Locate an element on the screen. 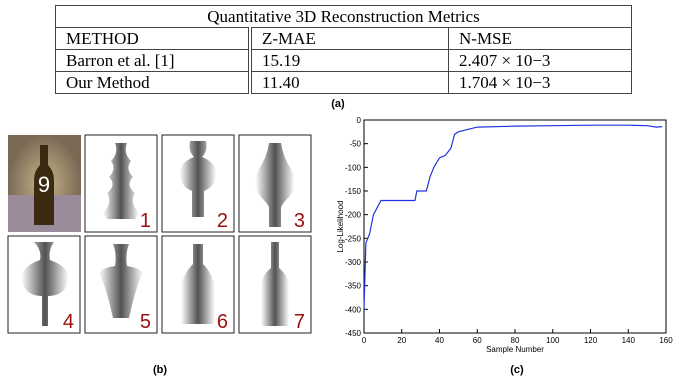 The height and width of the screenshot is (382, 677). x-tick-label: 60 is located at coordinates (477, 340).